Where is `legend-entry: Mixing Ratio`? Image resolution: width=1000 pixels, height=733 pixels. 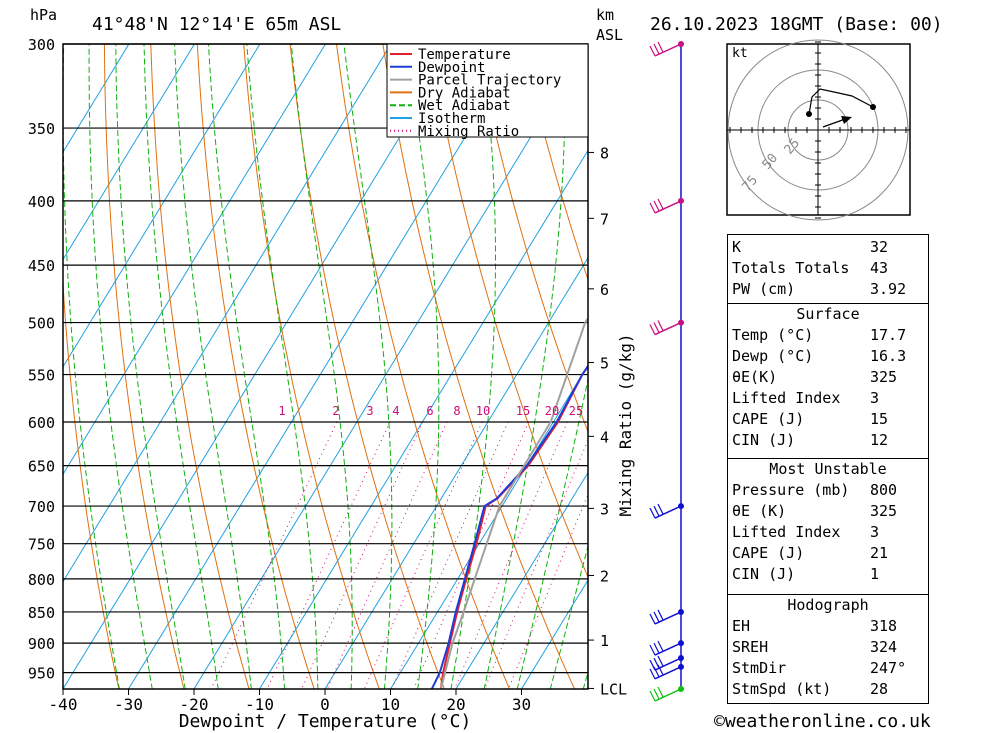
legend-entry: Mixing Ratio is located at coordinates (468, 132).